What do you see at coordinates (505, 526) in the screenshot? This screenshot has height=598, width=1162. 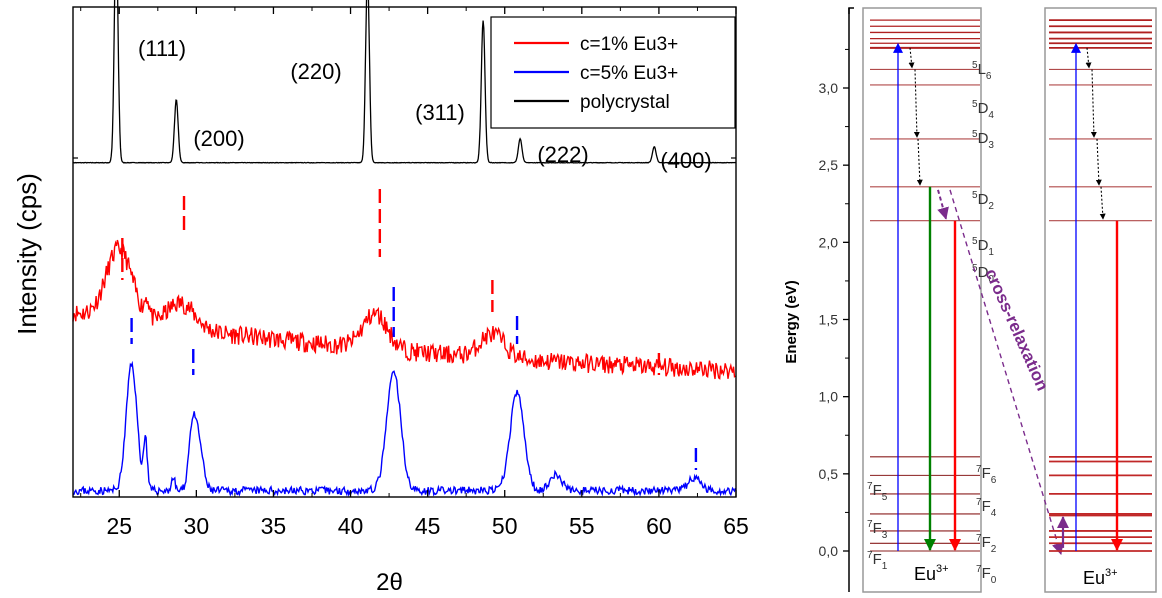 I see `x-tick-label: 50` at bounding box center [505, 526].